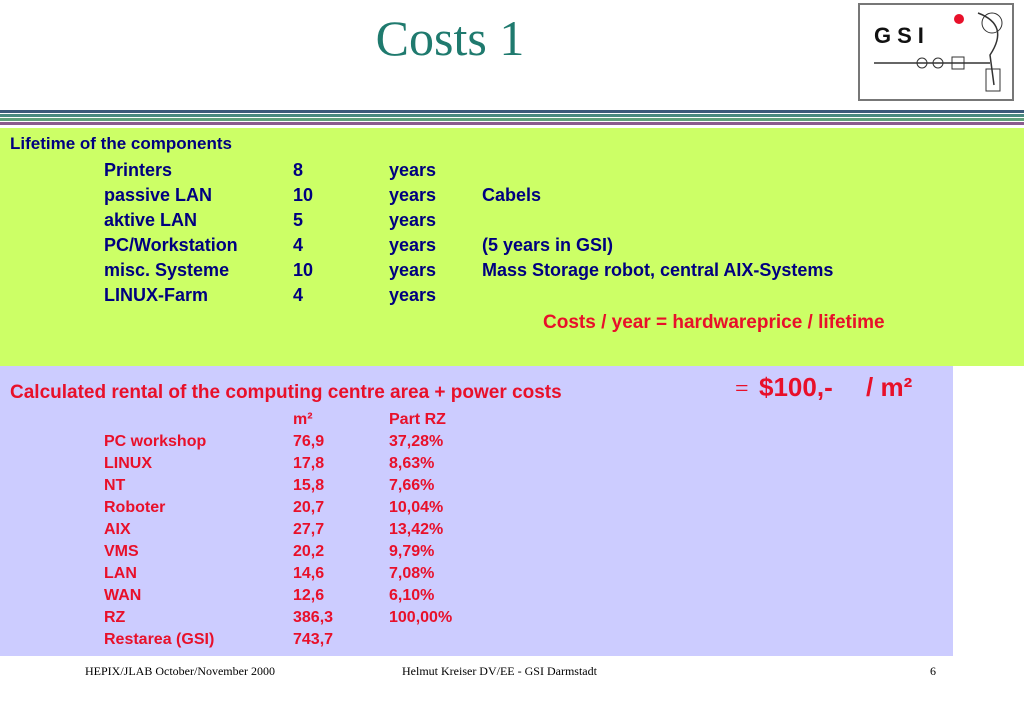  I want to click on area-name: Restarea (GSI), so click(159, 639).